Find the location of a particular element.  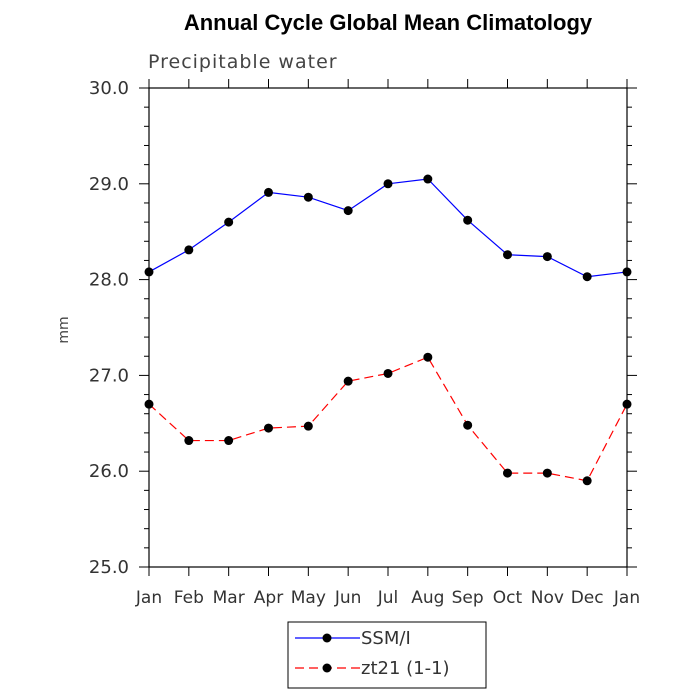

chart-title: Annual Cycle Global Mean Climatology is located at coordinates (388, 22).